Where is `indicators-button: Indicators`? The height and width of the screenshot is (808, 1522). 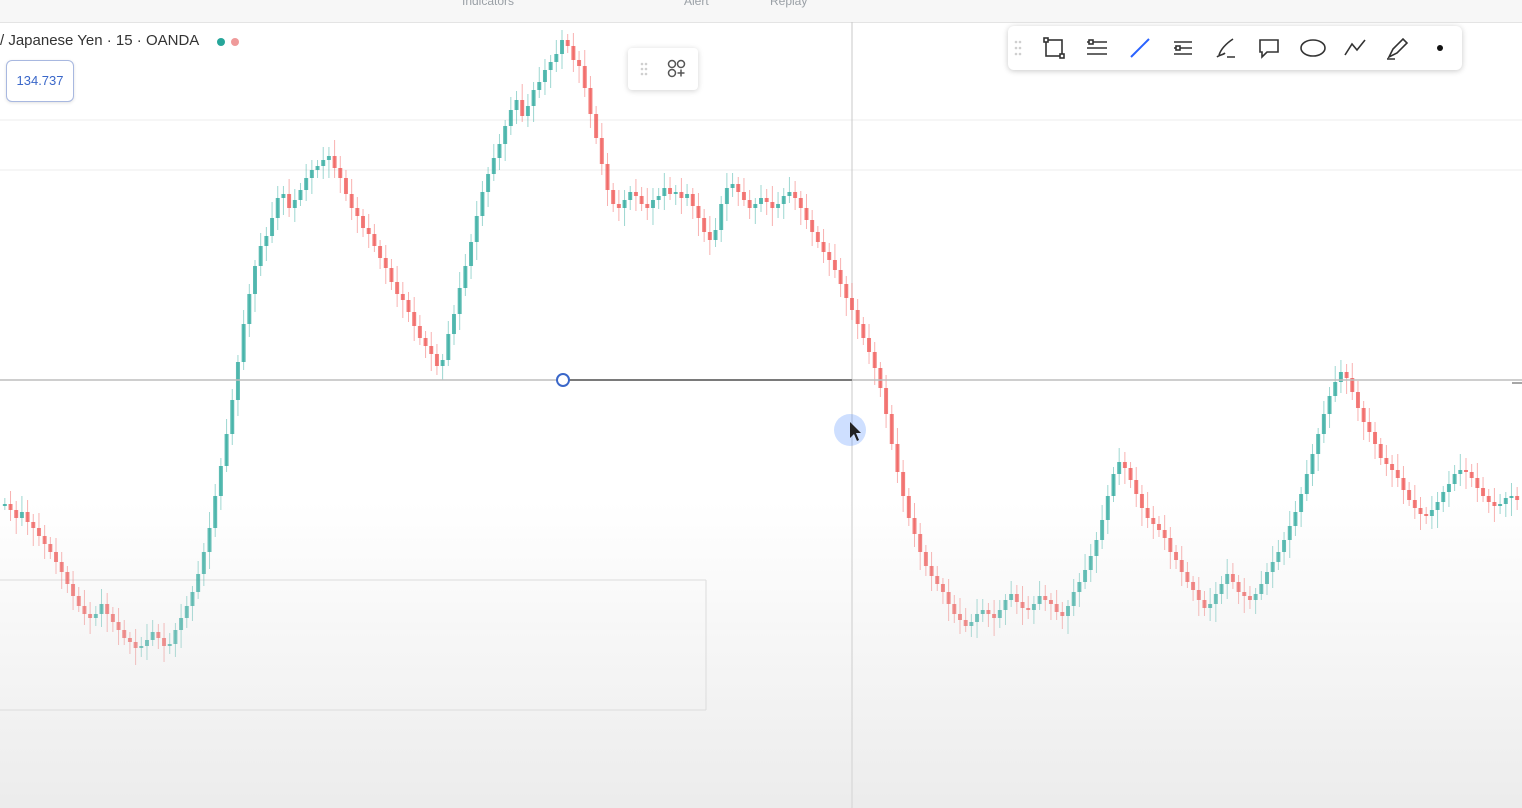
indicators-button: Indicators is located at coordinates (488, 4).